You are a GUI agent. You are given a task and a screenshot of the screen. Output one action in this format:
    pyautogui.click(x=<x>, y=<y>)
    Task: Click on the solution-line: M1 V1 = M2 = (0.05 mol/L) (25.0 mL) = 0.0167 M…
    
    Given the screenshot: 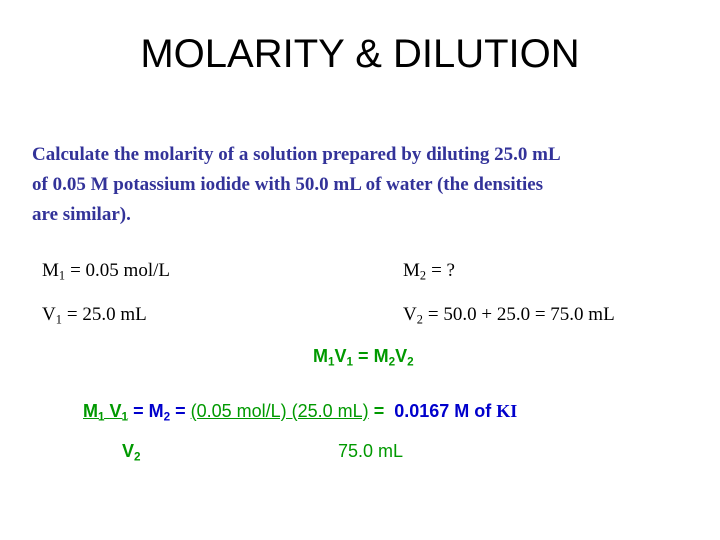 What is the action you would take?
    pyautogui.click(x=300, y=412)
    